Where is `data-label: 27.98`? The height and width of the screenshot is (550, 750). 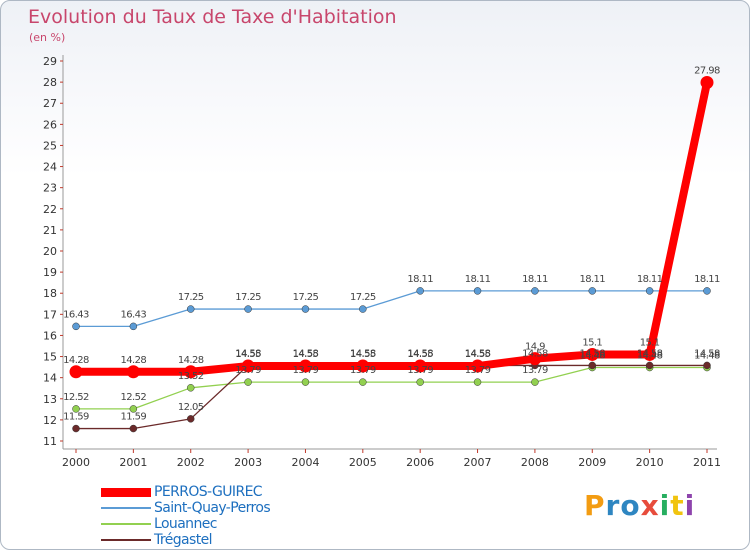 data-label: 27.98 is located at coordinates (707, 71).